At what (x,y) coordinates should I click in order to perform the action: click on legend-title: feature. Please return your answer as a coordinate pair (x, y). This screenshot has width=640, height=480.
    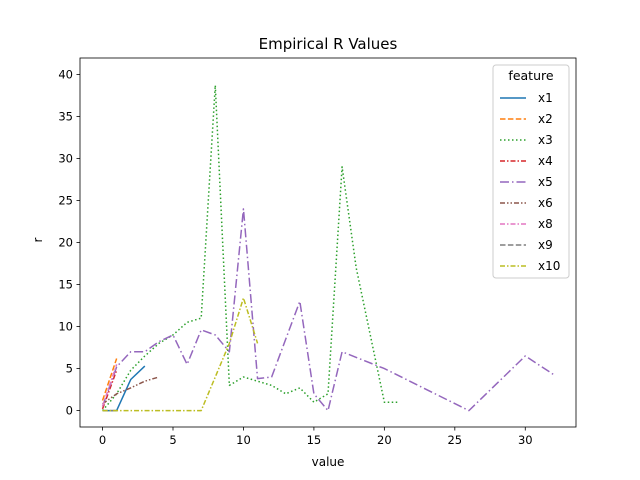
    Looking at the image, I should click on (530, 75).